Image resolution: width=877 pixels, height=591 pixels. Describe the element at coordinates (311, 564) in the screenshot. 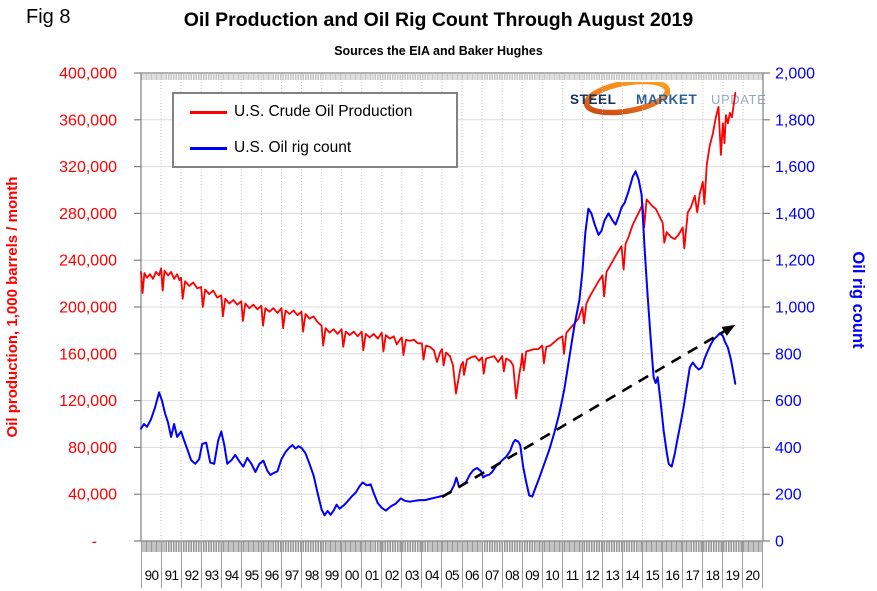

I see `x-axis-year-cell: 98` at that location.